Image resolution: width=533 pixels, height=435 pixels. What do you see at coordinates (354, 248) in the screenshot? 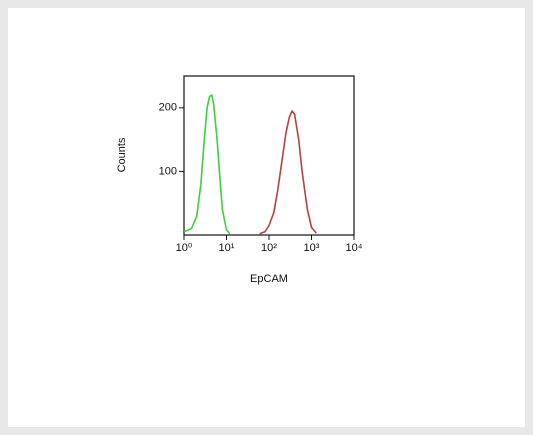
I see `x-tick-label: 10⁴` at bounding box center [354, 248].